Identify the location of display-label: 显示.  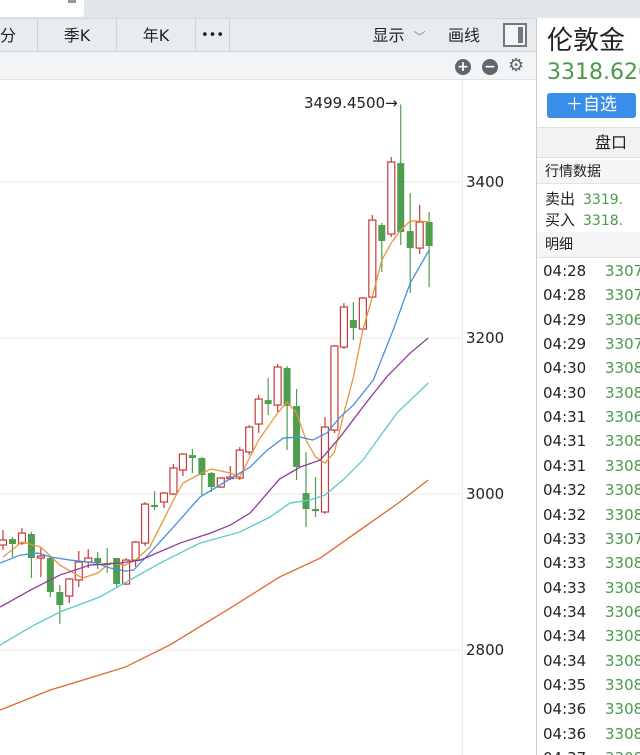
(388, 35).